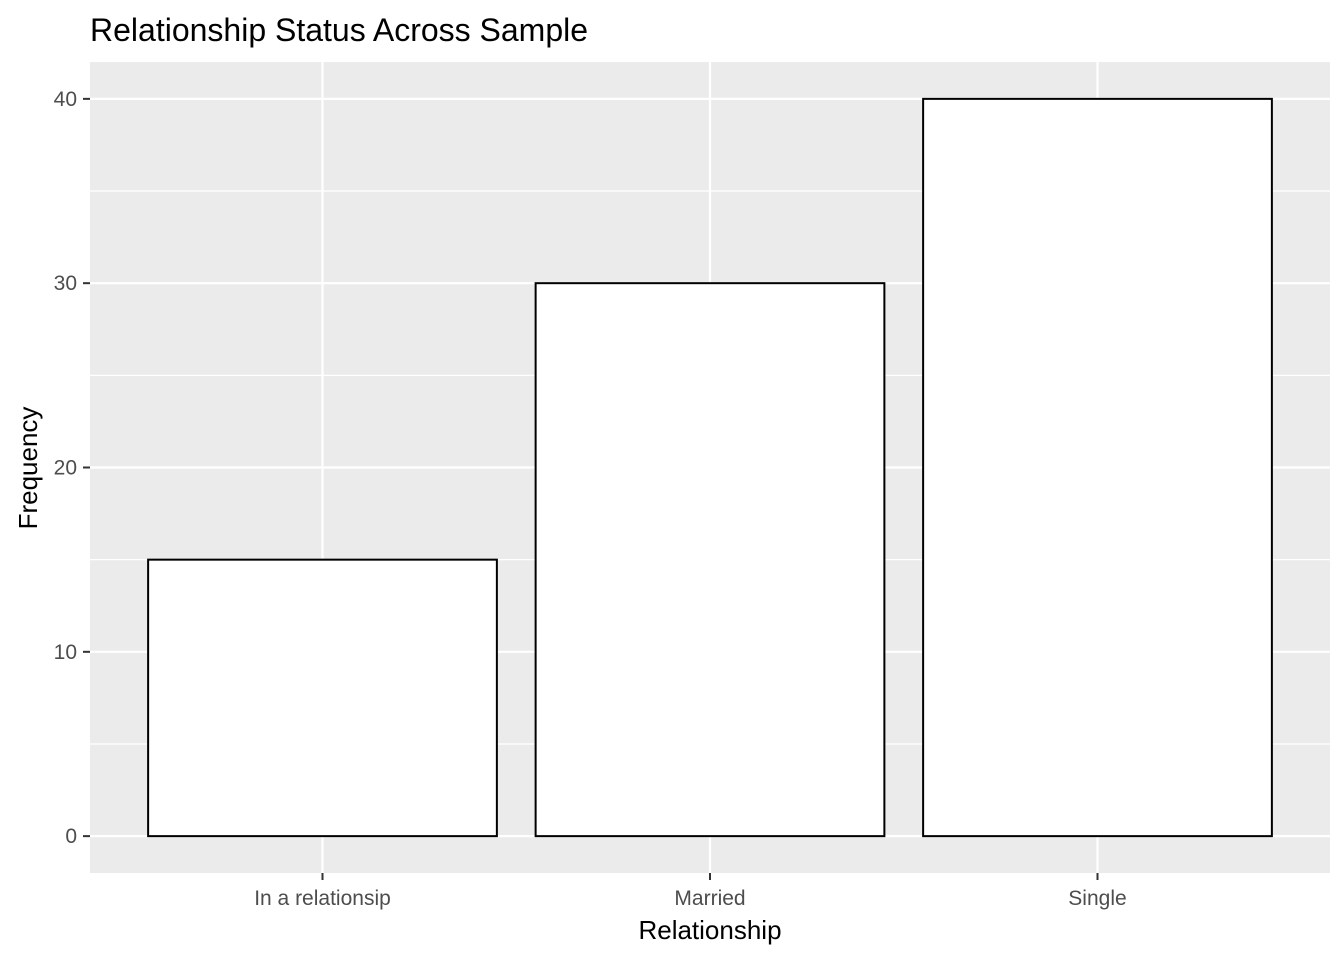 The image size is (1344, 960). What do you see at coordinates (709, 898) in the screenshot?
I see `x-tick-label: Married` at bounding box center [709, 898].